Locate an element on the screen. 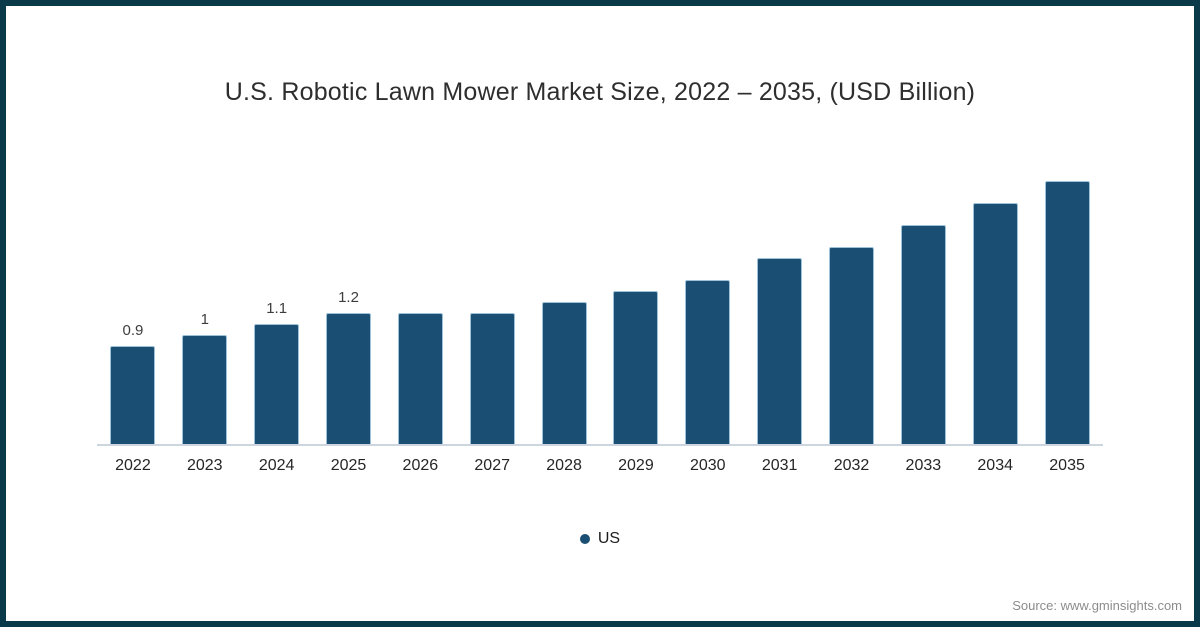 The image size is (1200, 627). bar-2034 is located at coordinates (995, 324).